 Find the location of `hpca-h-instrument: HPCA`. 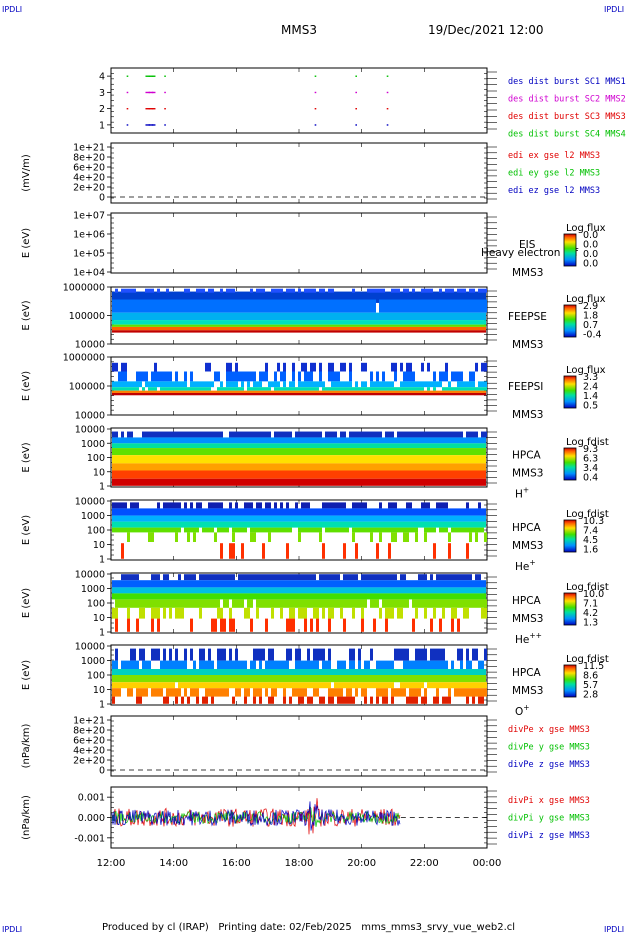

hpca-h-instrument: HPCA is located at coordinates (527, 456).